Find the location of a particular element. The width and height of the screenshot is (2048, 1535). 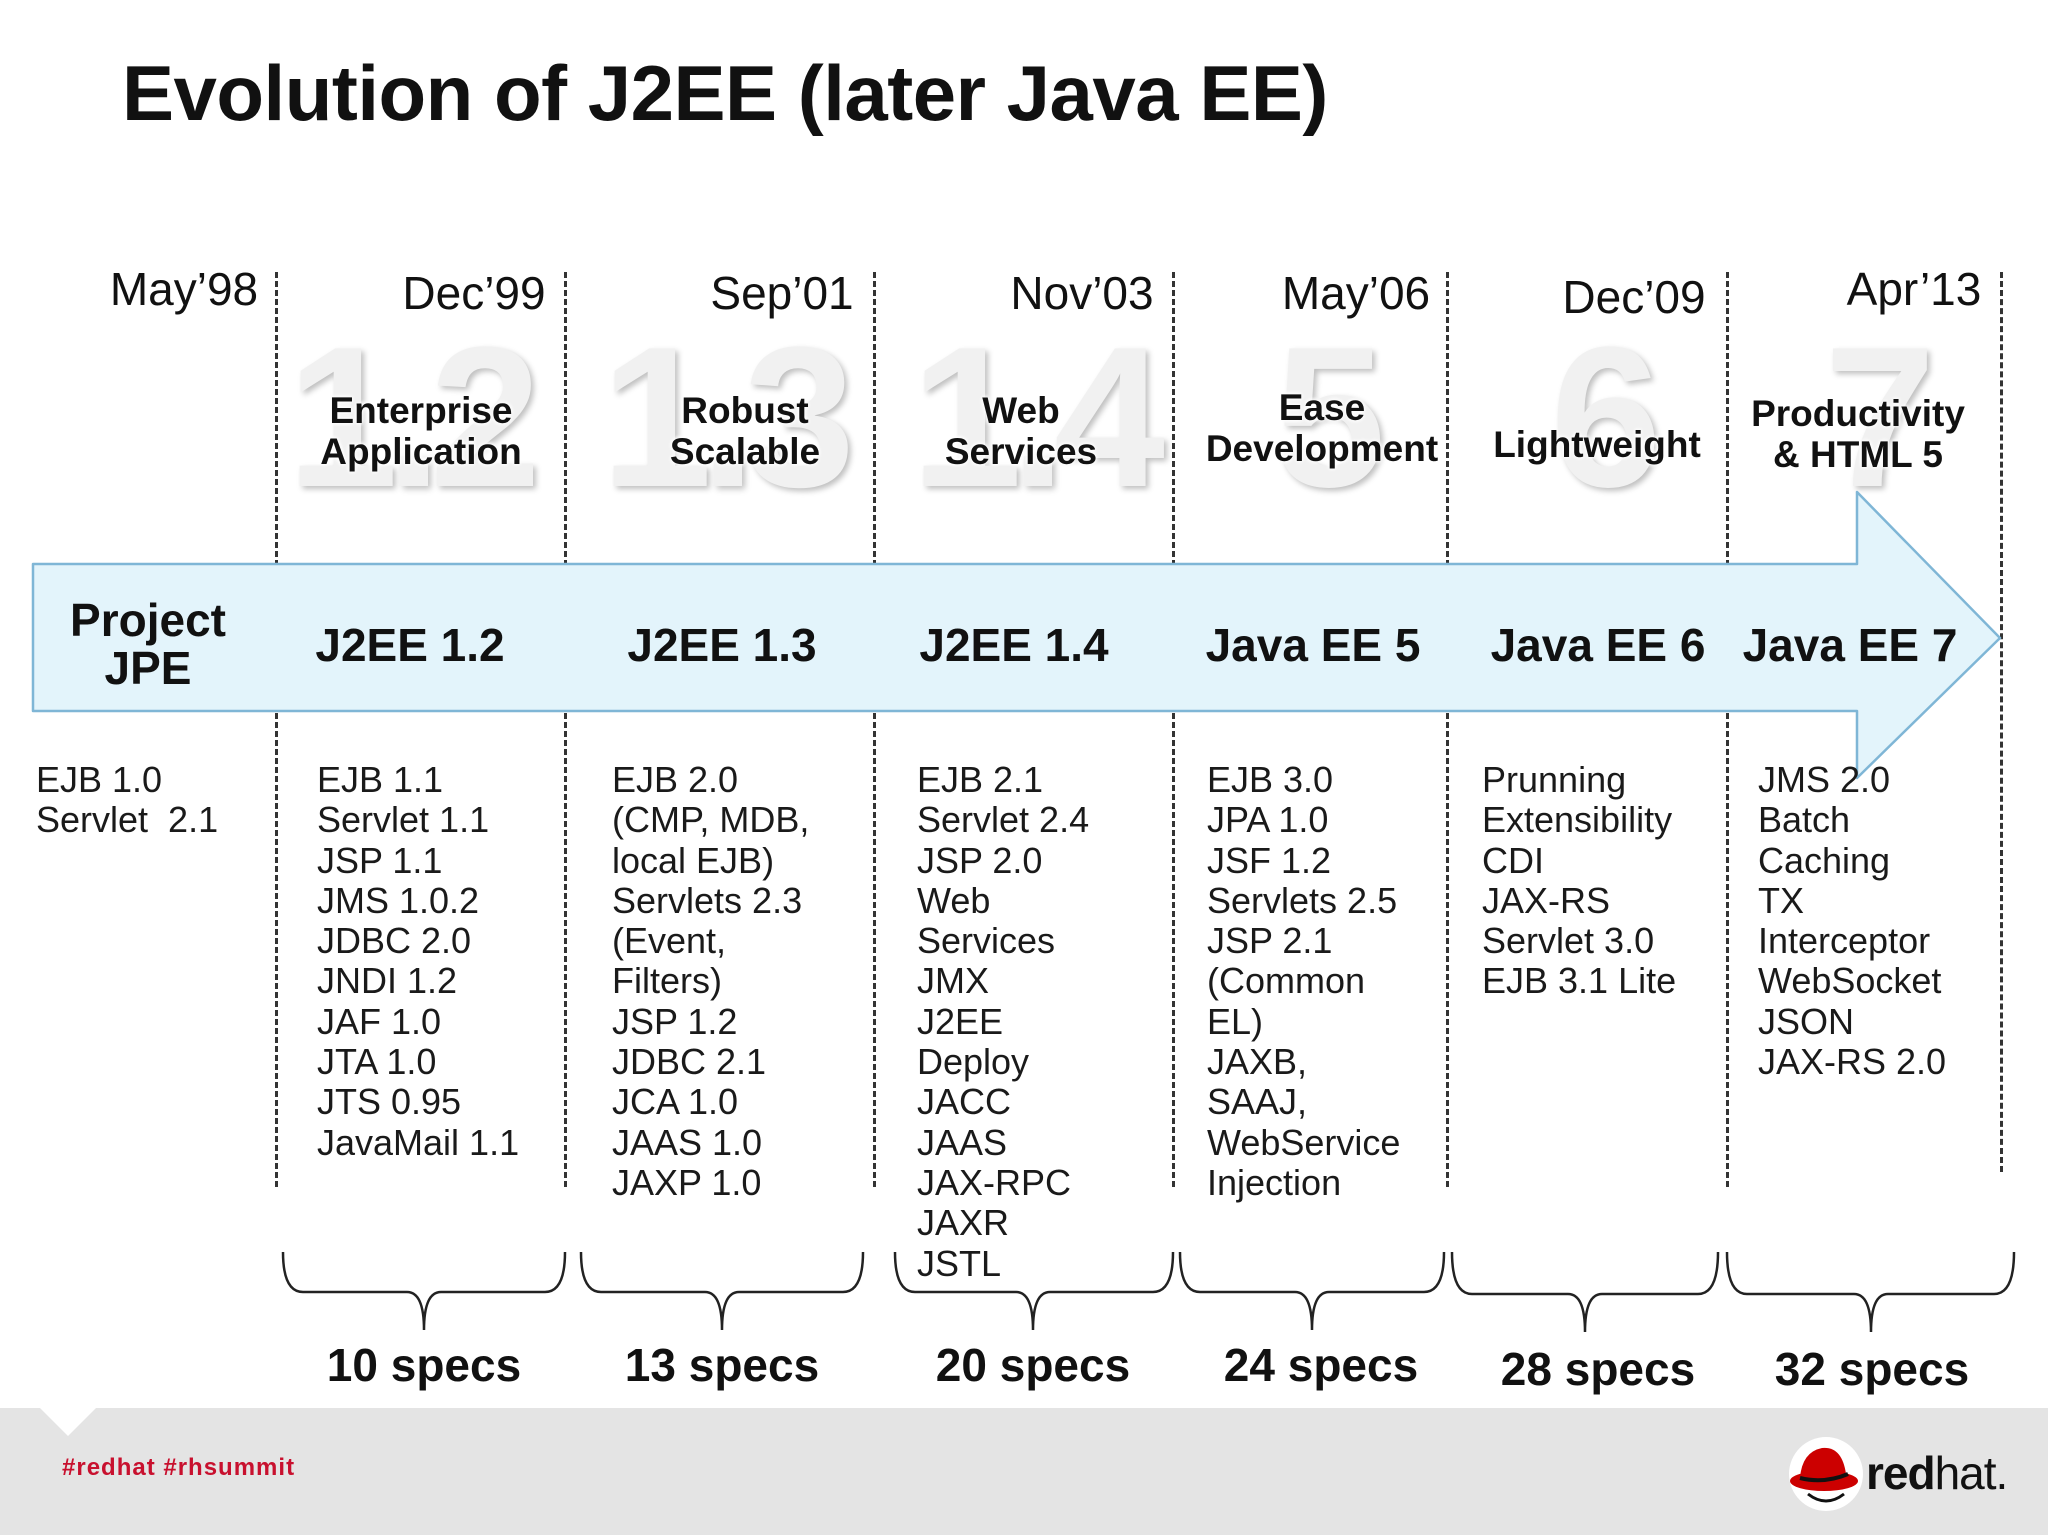

footer-notch is located at coordinates (68, 1421).